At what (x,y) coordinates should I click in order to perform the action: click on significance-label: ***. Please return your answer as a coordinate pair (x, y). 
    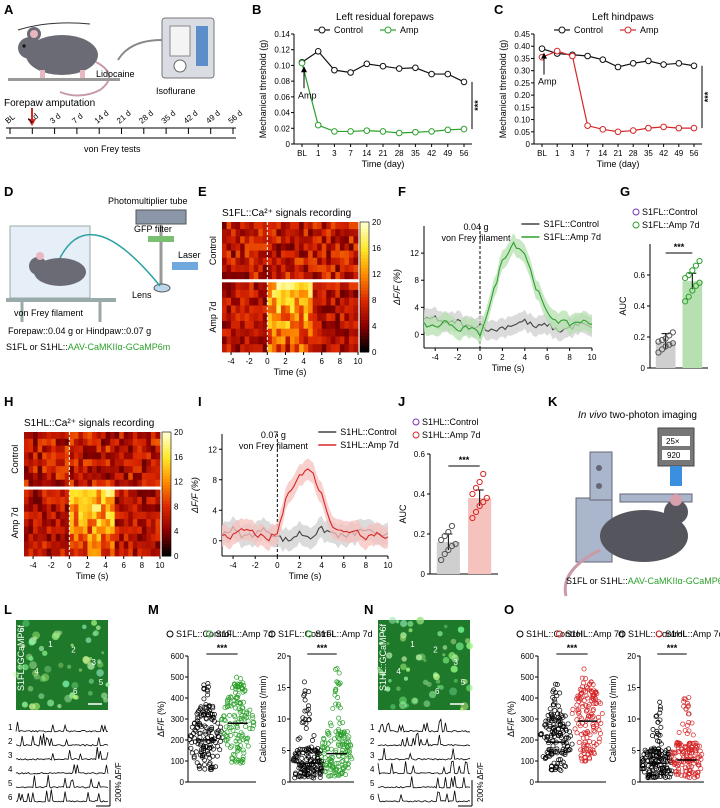
    Looking at the image, I should click on (464, 460).